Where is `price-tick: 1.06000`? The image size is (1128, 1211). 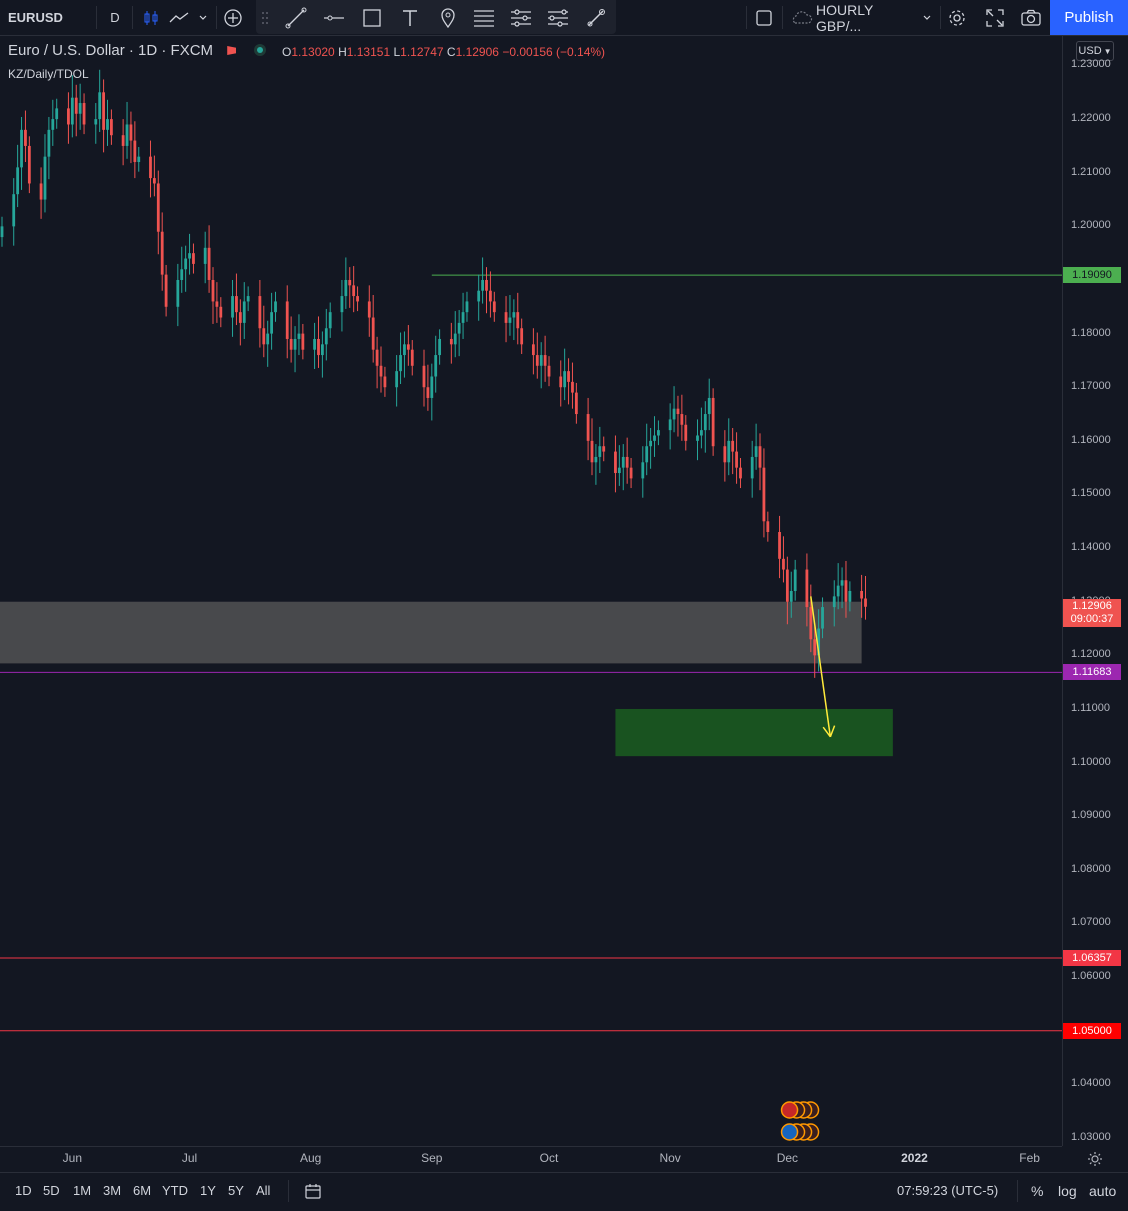 price-tick: 1.06000 is located at coordinates (1091, 976).